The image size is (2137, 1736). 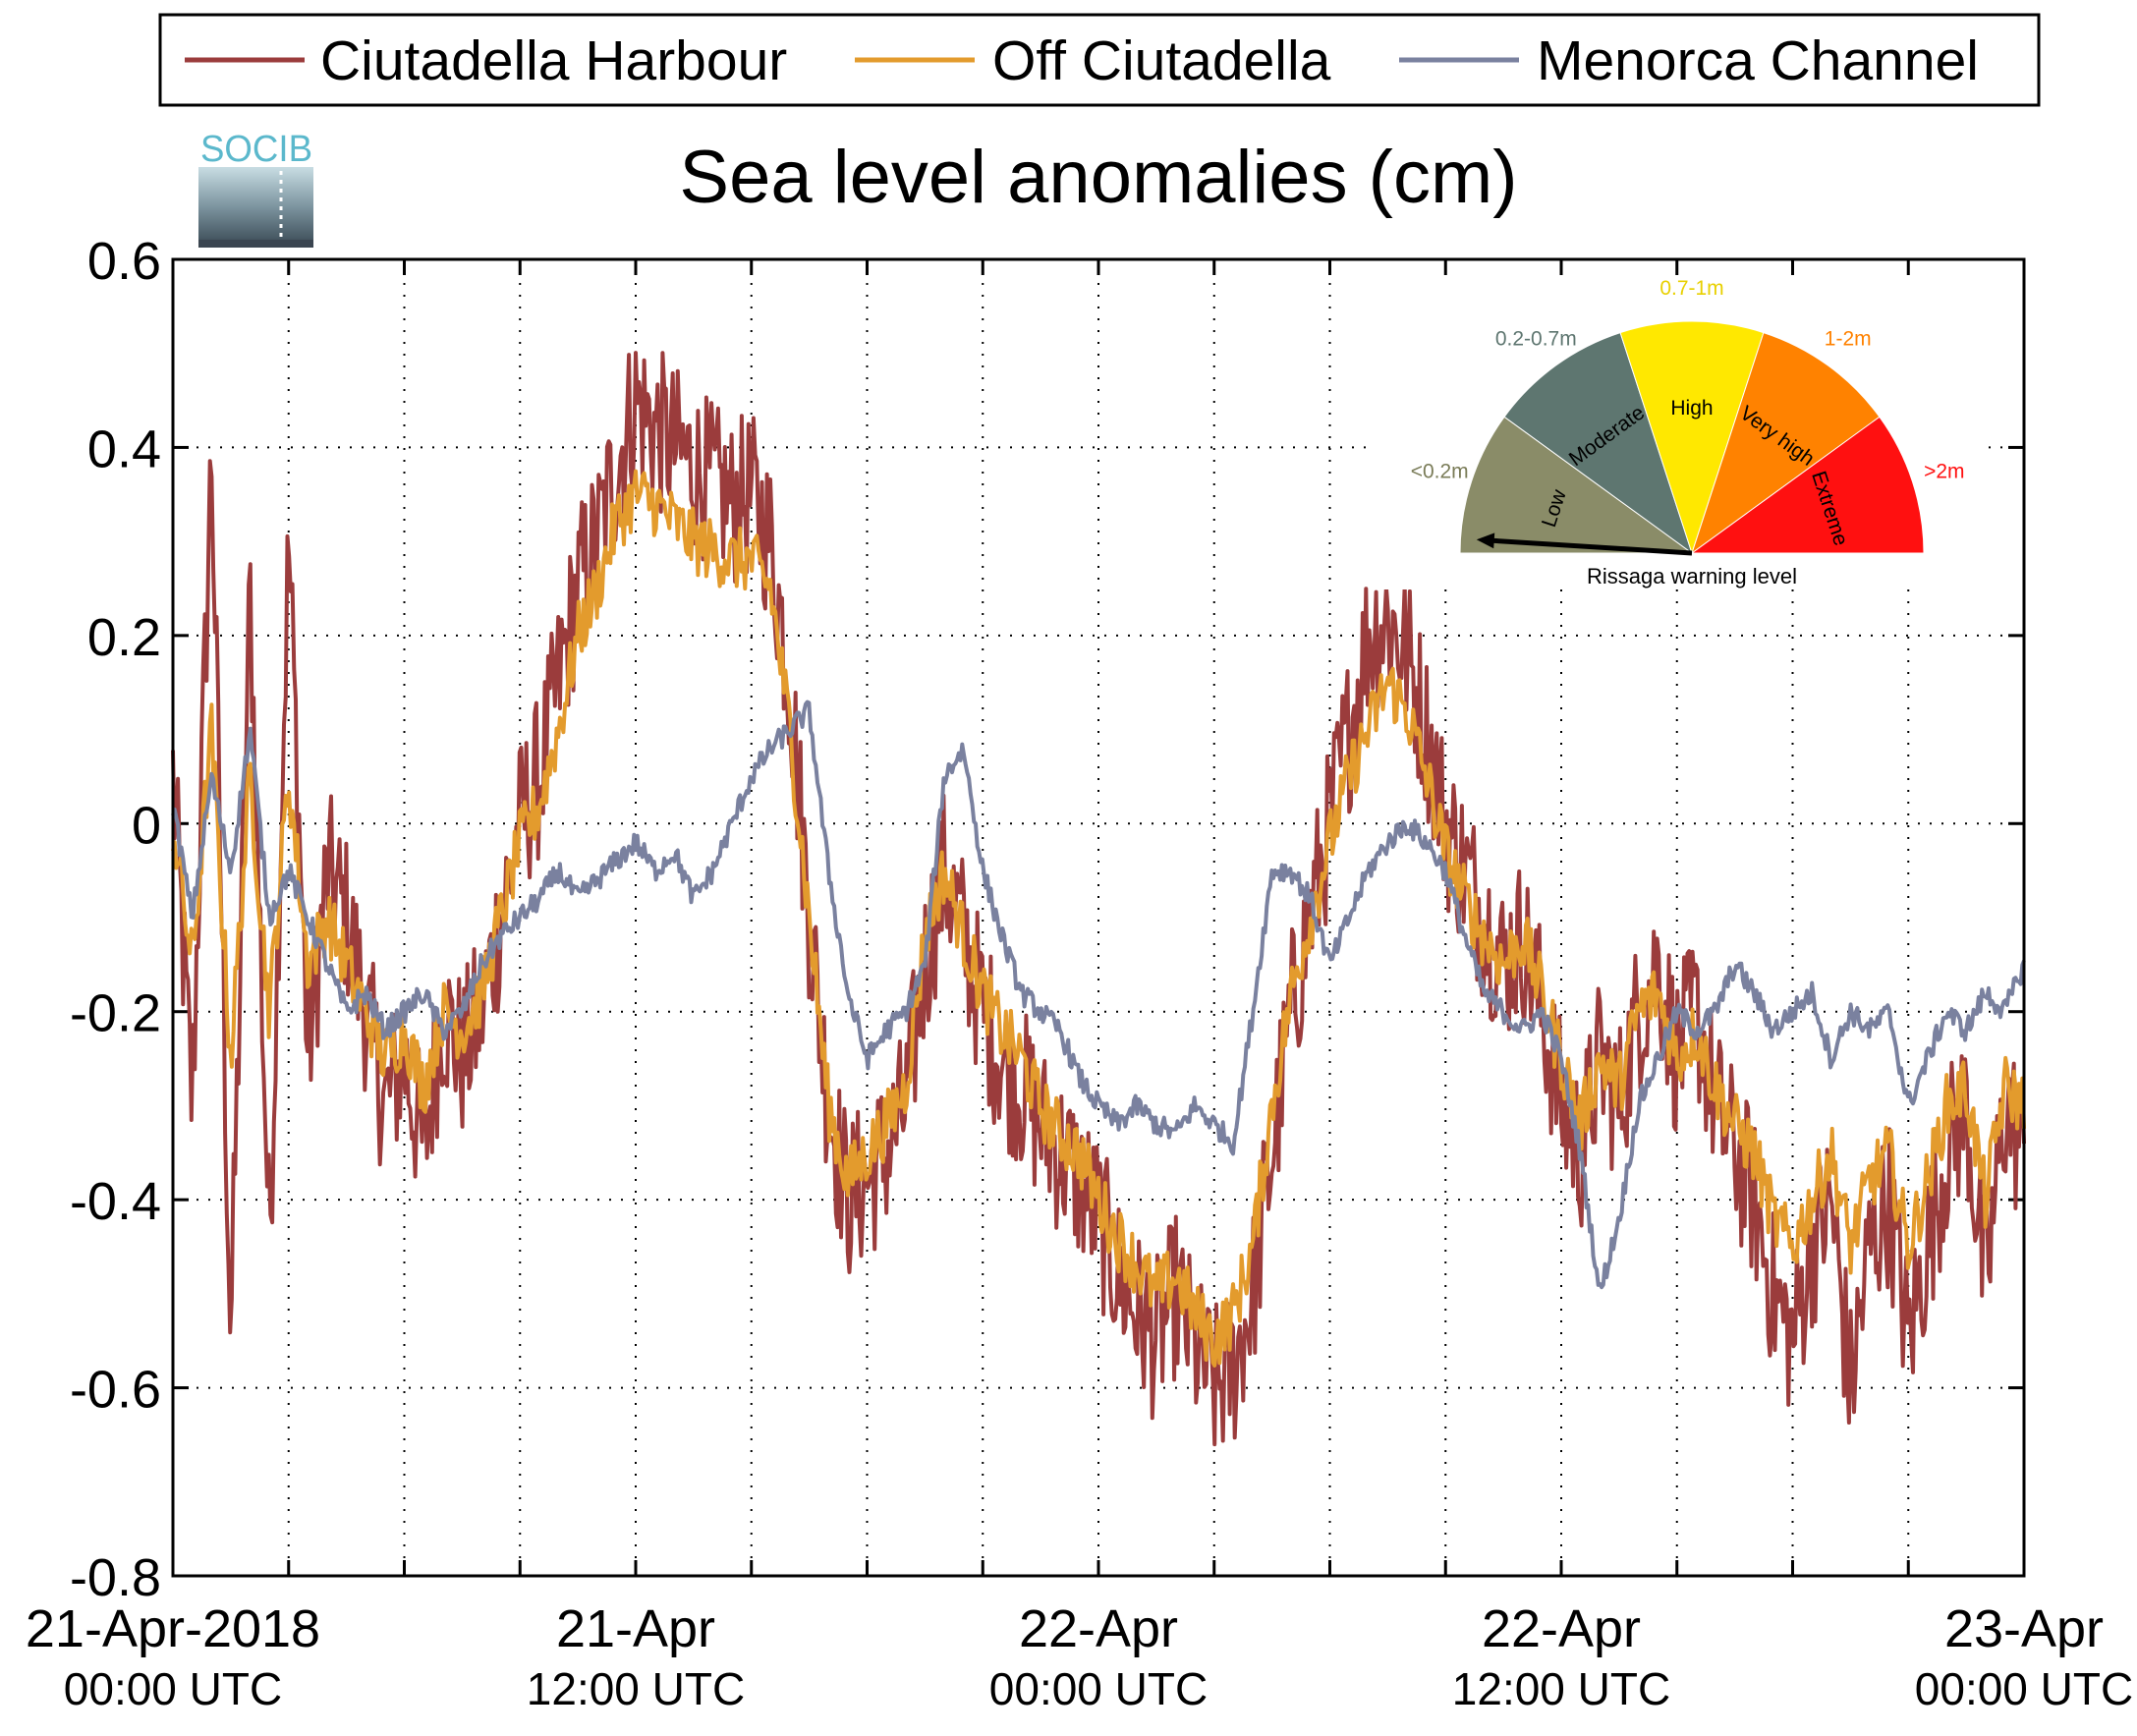 I want to click on y-tick-label: -0.8, so click(x=115, y=1577).